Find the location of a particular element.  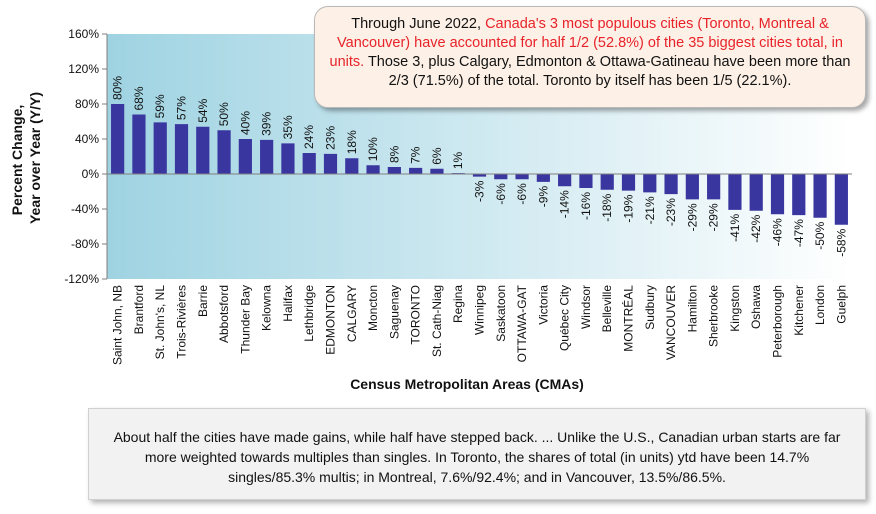

x-tick-label: Saskatoon is located at coordinates (501, 313).